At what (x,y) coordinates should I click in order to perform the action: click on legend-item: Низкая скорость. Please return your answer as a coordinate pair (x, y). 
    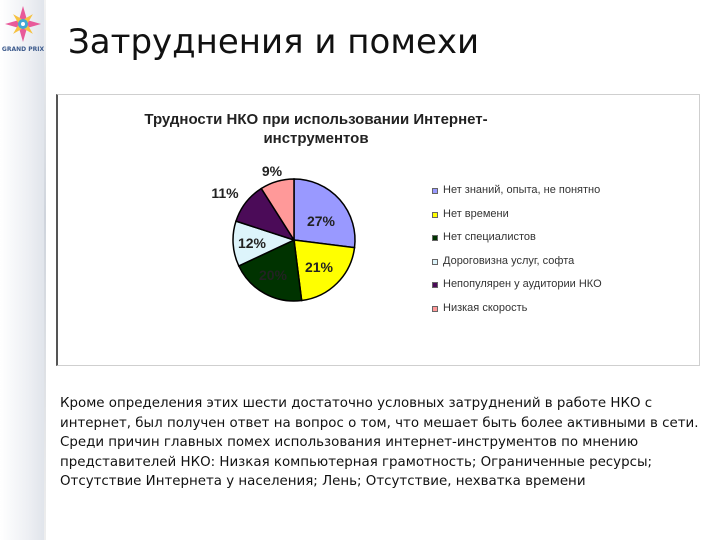
    Looking at the image, I should click on (517, 314).